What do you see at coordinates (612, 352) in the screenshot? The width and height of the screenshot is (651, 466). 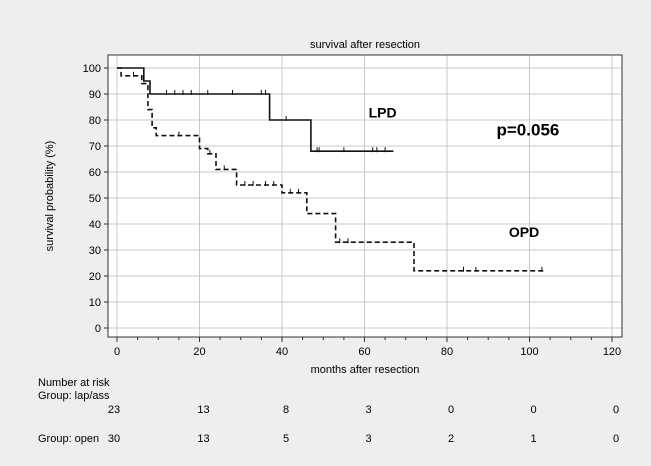 I see `x-tick-label: 120` at bounding box center [612, 352].